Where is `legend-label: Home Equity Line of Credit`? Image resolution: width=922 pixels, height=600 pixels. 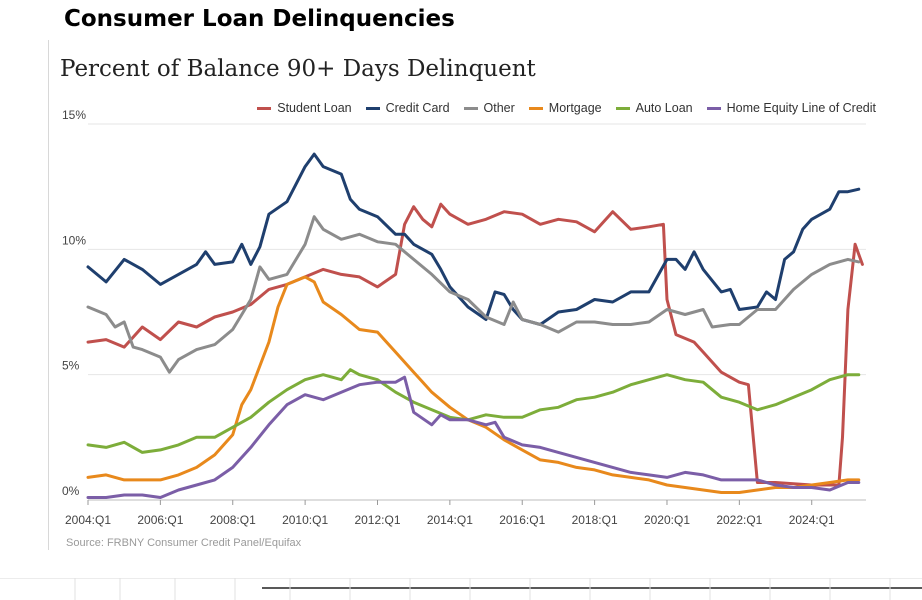
legend-label: Home Equity Line of Credit is located at coordinates (801, 108).